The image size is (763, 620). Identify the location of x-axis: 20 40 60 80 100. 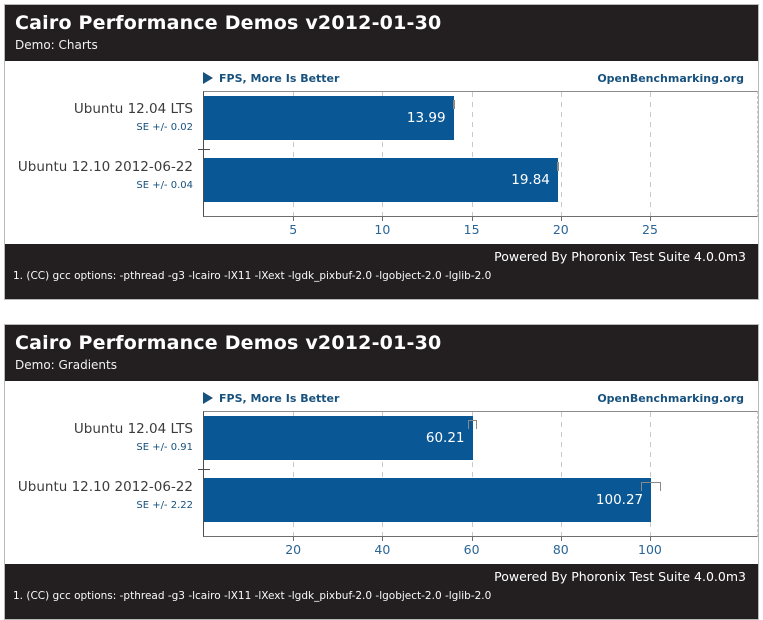
(480, 550).